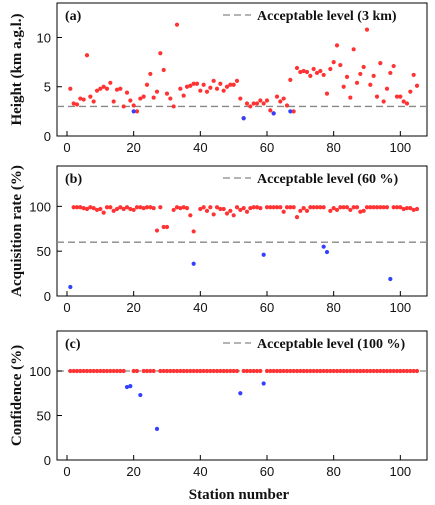 The width and height of the screenshot is (435, 505). I want to click on panel-label: (a), so click(73, 16).